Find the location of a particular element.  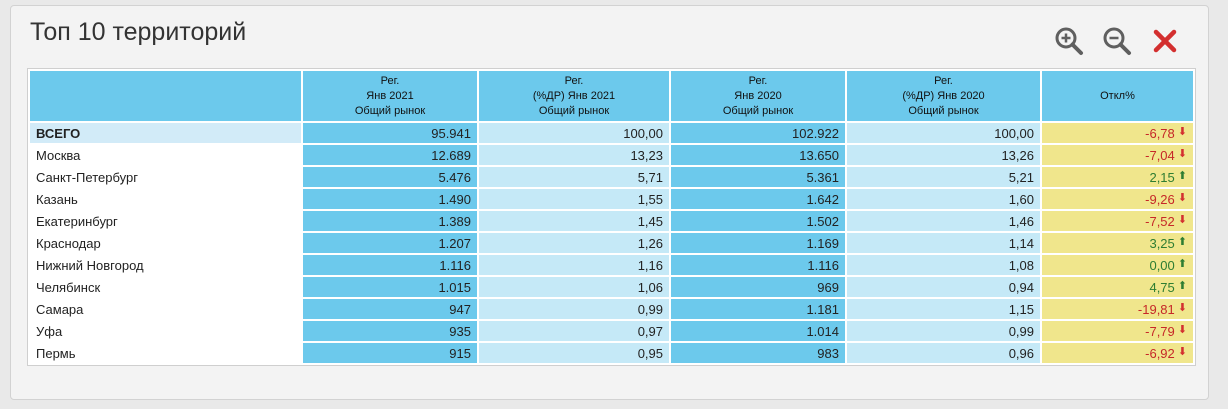

zoom-in-button is located at coordinates (1069, 41).